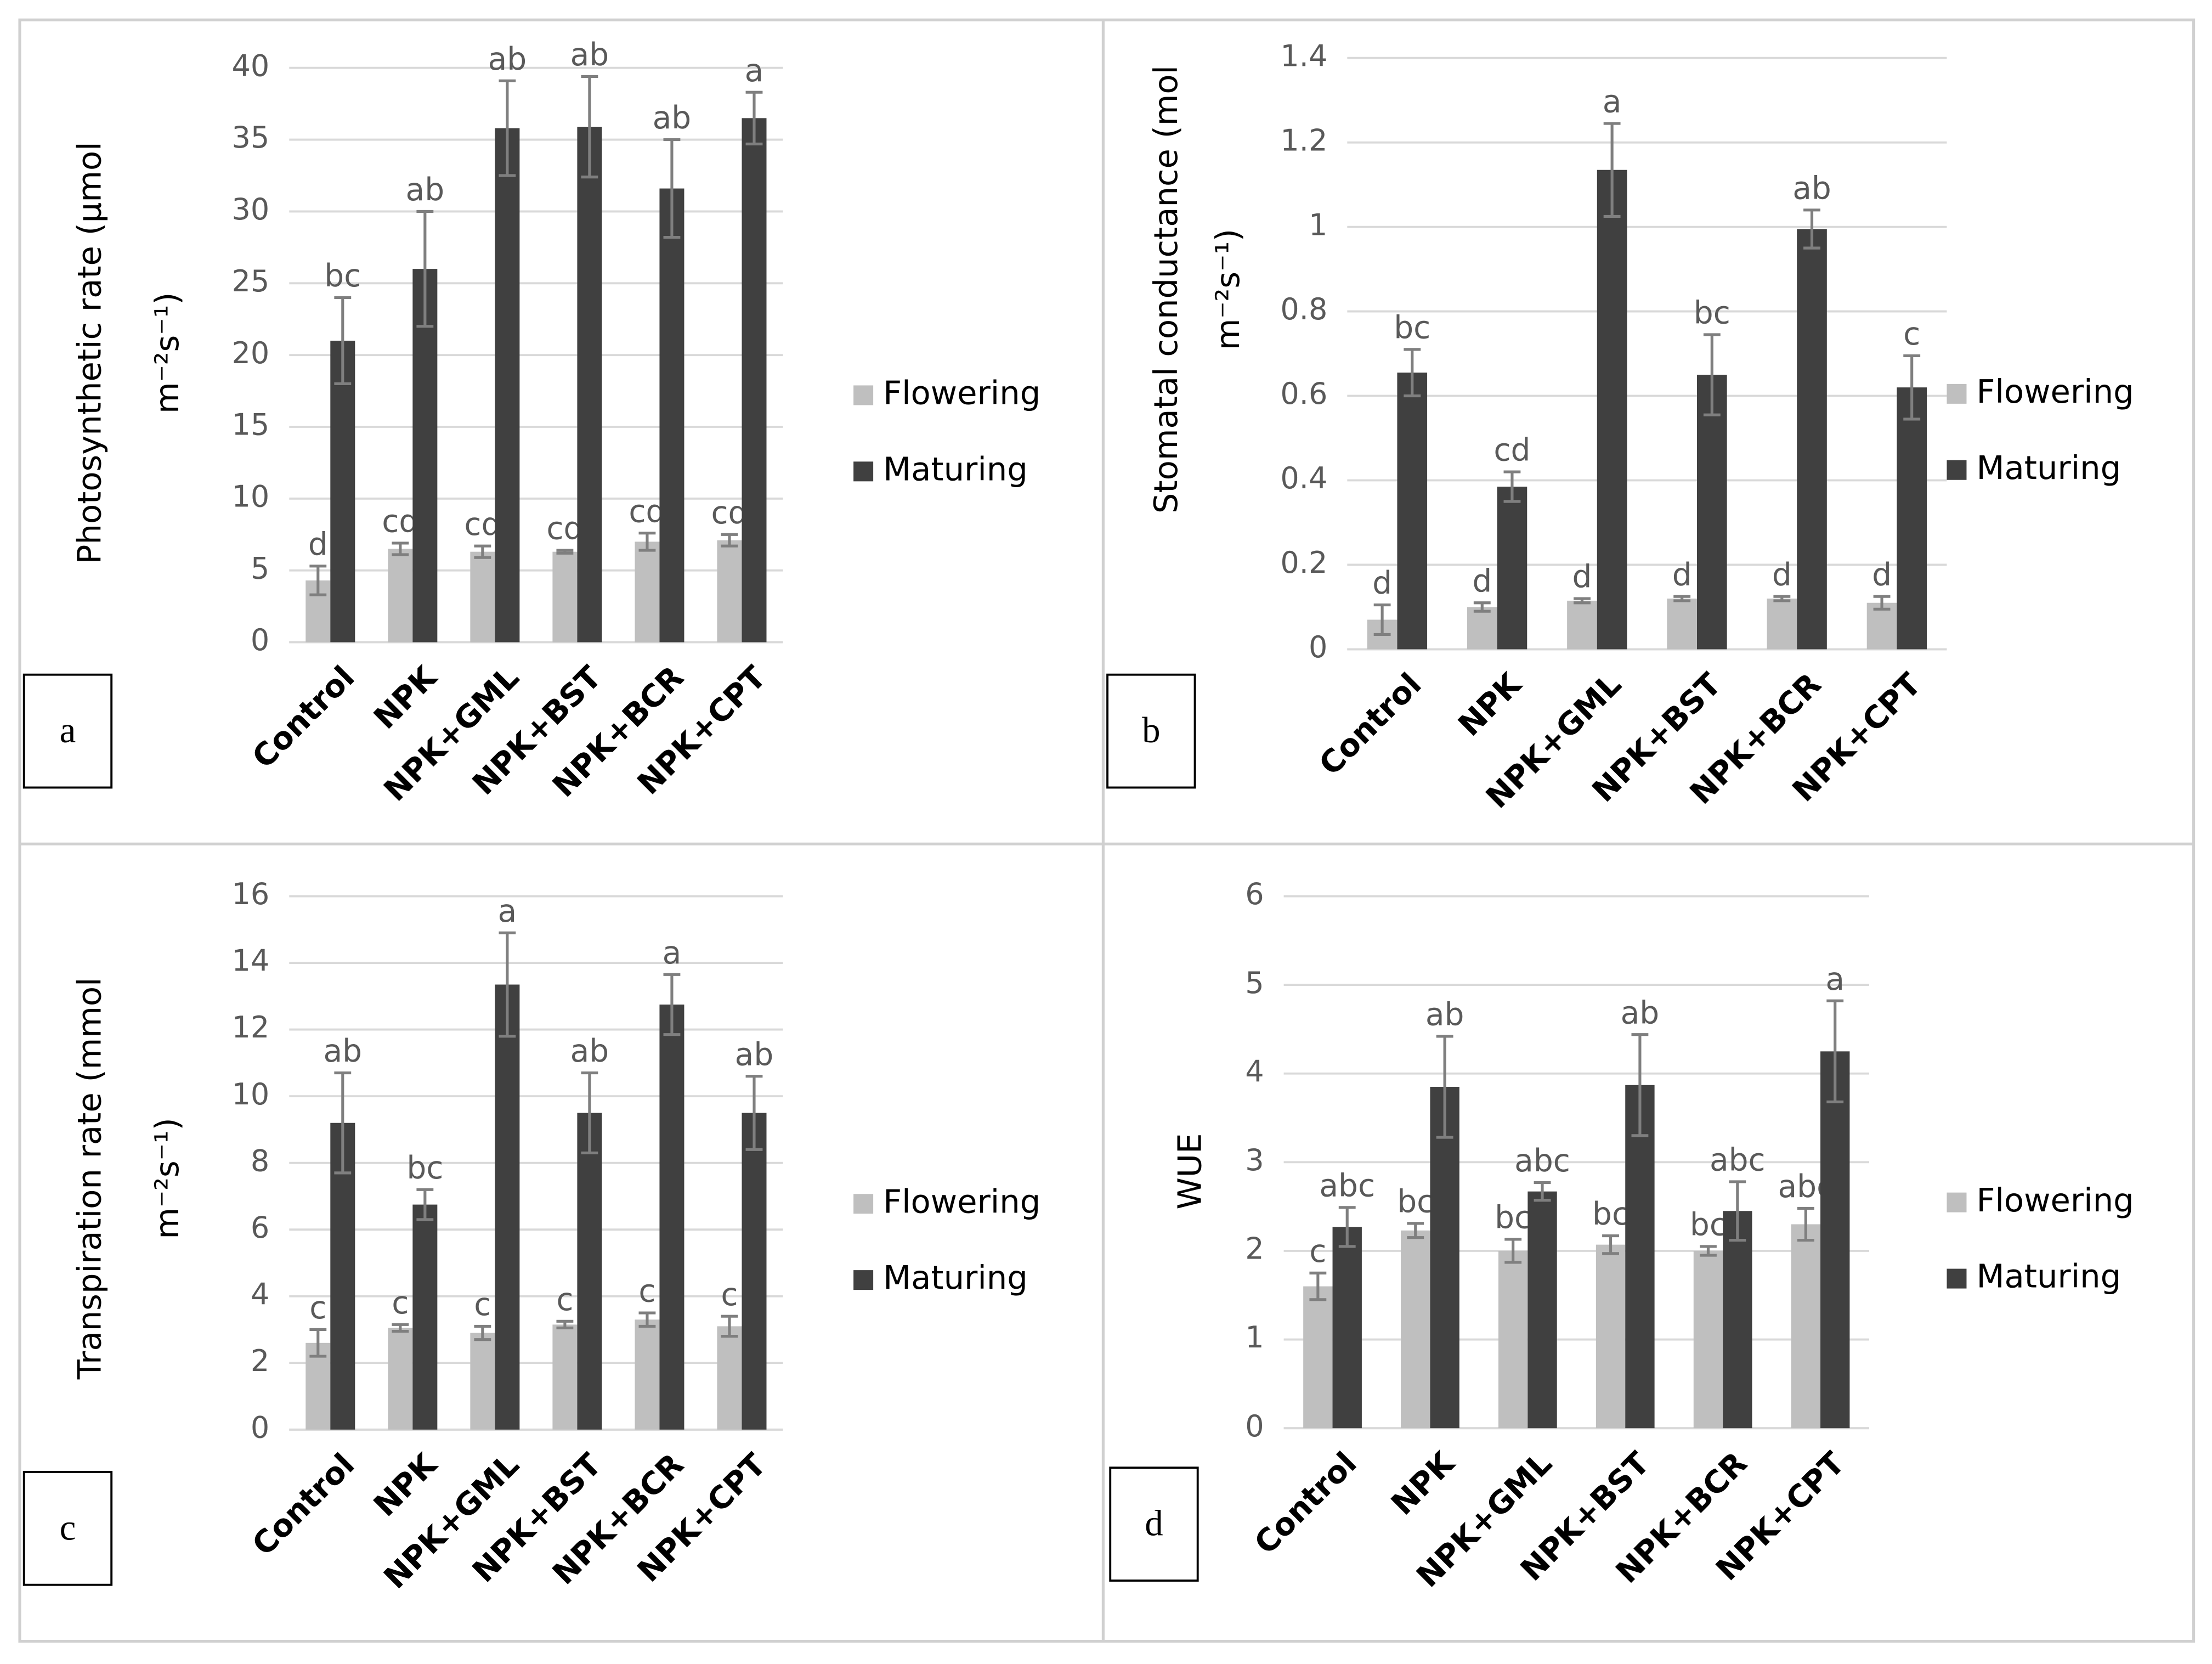 The width and height of the screenshot is (2212, 1664). I want to click on y-axis-label: m⁻²s⁻¹), so click(167, 1178).